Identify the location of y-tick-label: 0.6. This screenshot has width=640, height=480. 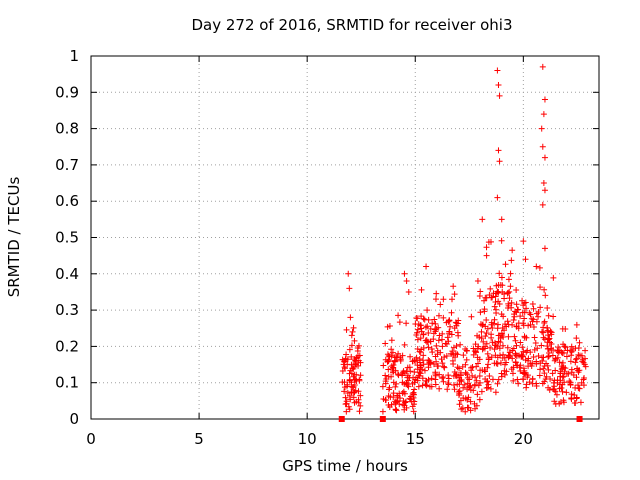
(67, 201).